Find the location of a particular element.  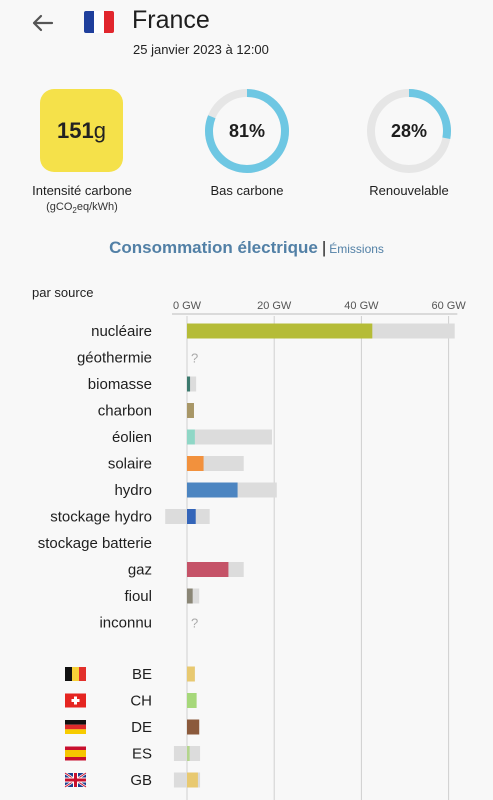

x-tick-label: 60 GW is located at coordinates (448, 306).